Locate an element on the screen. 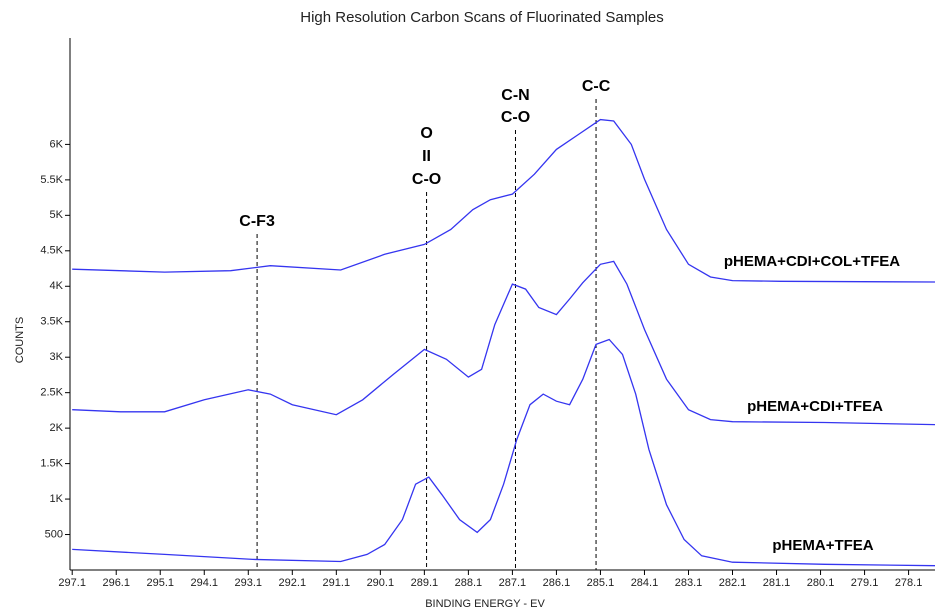 The width and height of the screenshot is (935, 611). y-tick-label: 3K is located at coordinates (57, 357).